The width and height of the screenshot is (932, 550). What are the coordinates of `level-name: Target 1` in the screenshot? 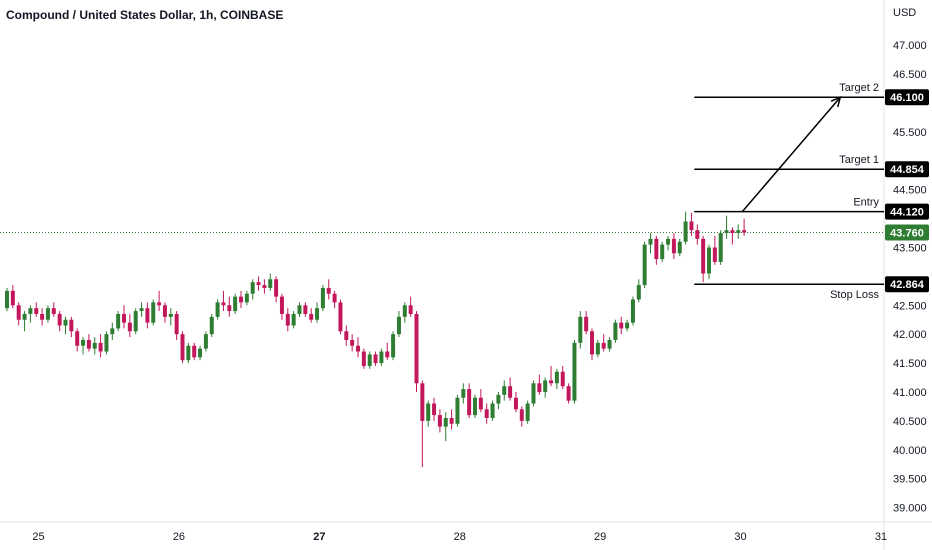 It's located at (859, 160).